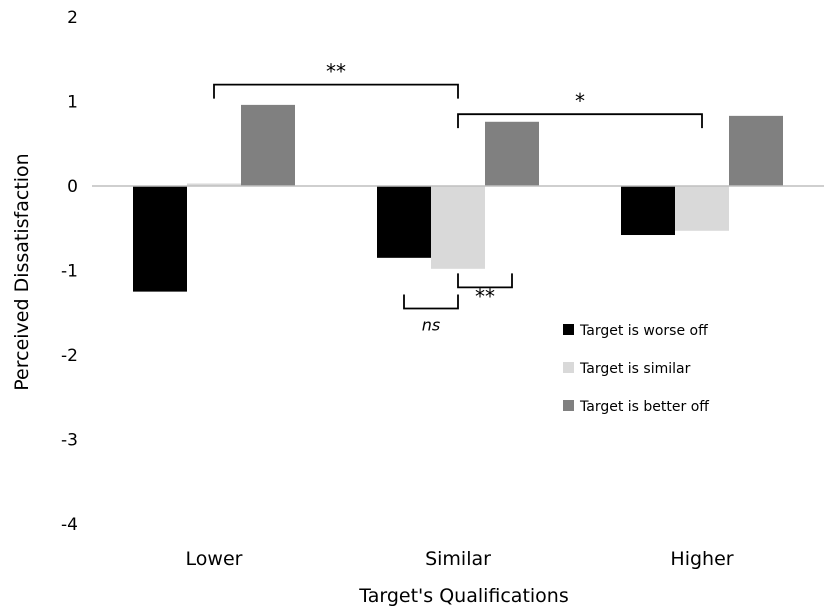 The image size is (826, 612). Describe the element at coordinates (644, 407) in the screenshot. I see `legend-label: Target is better off` at that location.